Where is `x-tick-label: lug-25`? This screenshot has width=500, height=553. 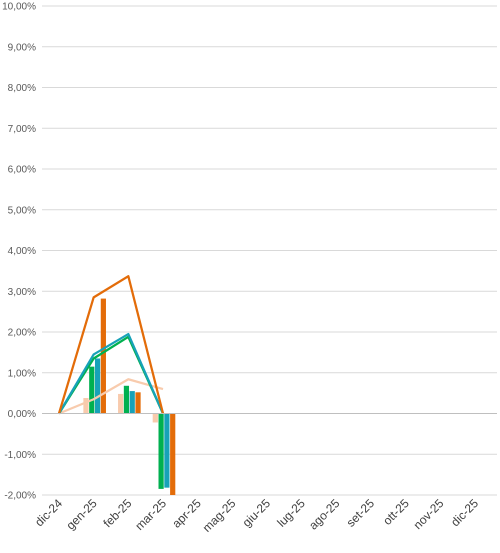 x-tick-label: lug-25 is located at coordinates (291, 513).